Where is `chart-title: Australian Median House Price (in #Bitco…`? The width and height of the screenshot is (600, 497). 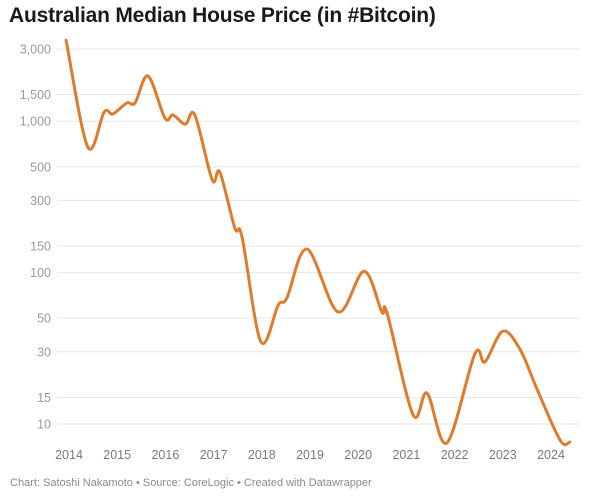
chart-title: Australian Median House Price (in #Bitco… is located at coordinates (222, 15).